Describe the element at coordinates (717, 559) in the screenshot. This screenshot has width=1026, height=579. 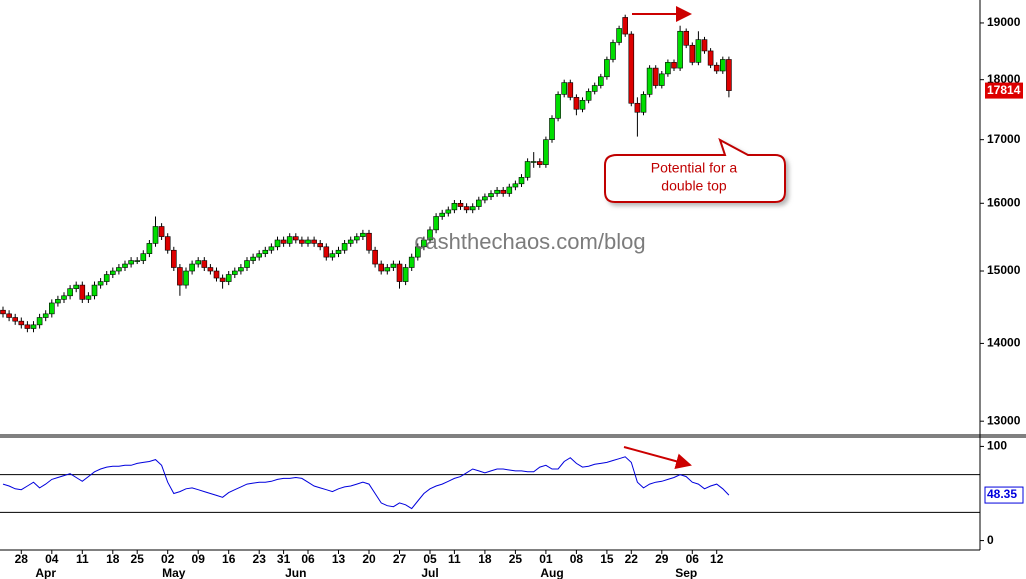
I see `x-tick-label: 12` at that location.